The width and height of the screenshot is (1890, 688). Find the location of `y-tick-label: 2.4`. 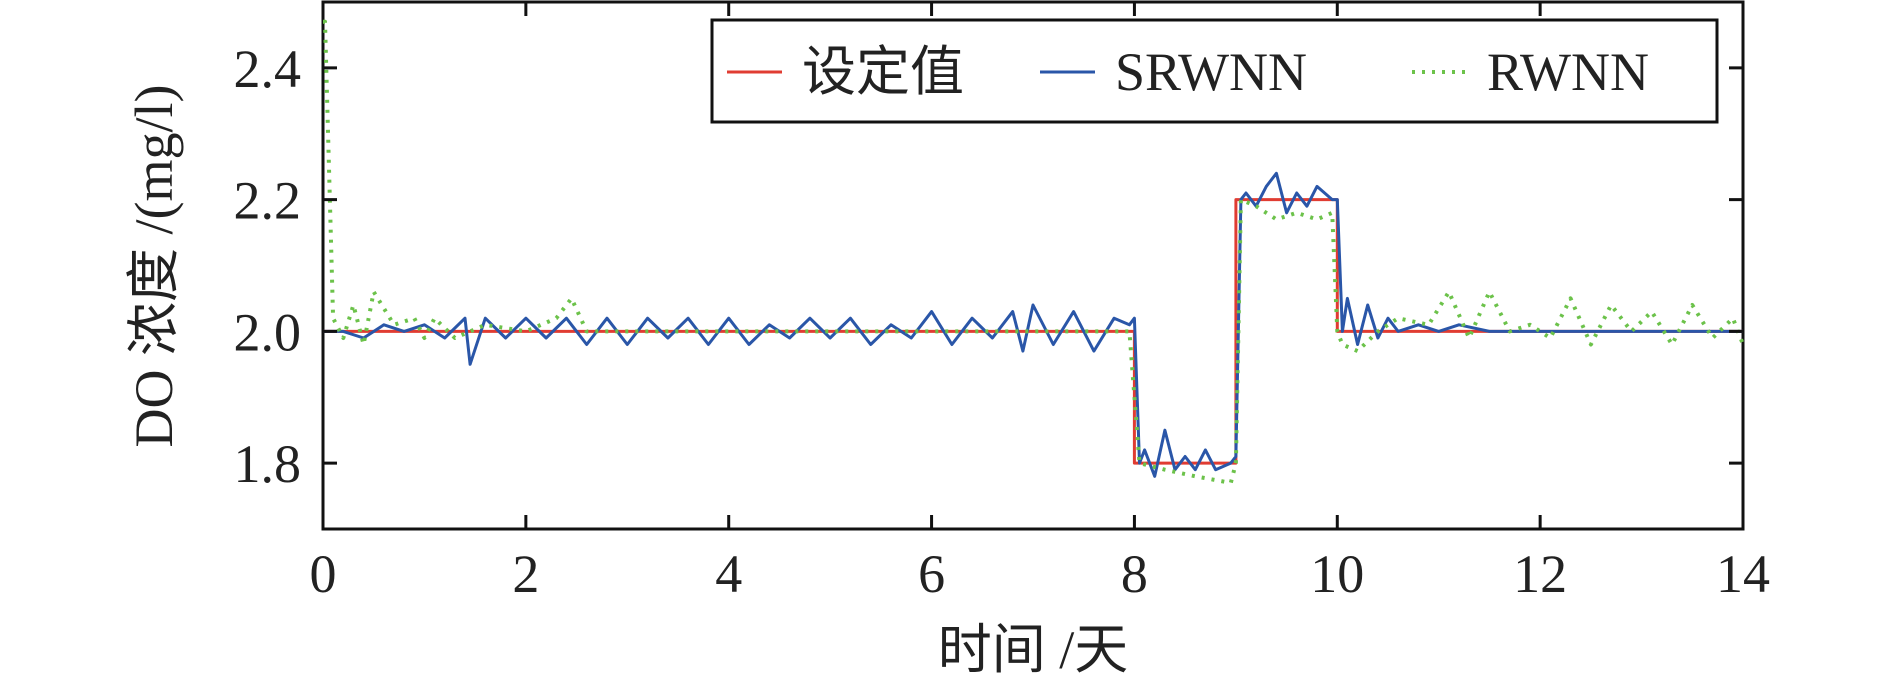

y-tick-label: 2.4 is located at coordinates (268, 69).